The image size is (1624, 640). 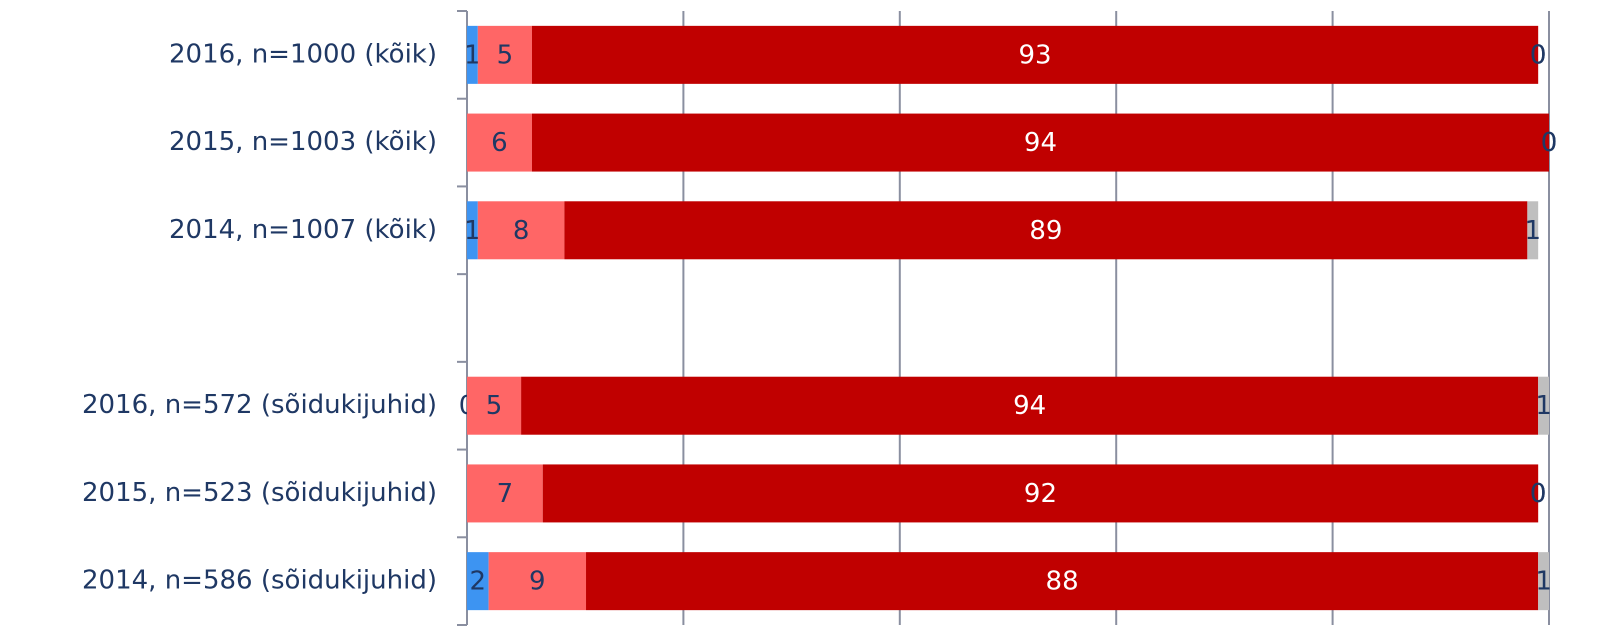 I want to click on value-label: 2, so click(x=478, y=582).